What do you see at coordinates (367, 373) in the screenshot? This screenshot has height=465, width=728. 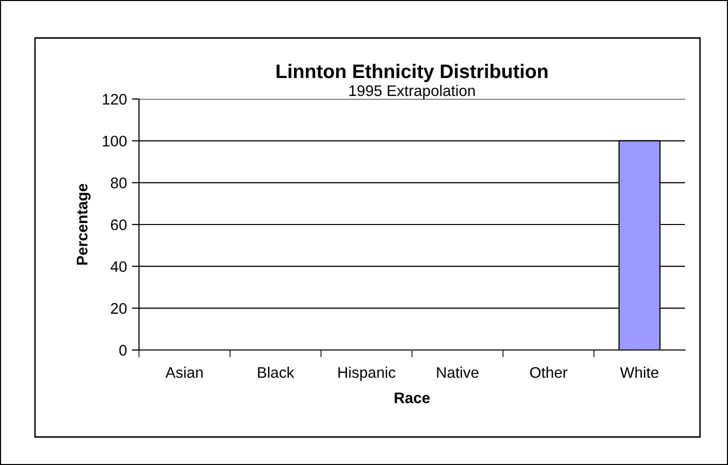 I see `x-tick-label: Hispanic` at bounding box center [367, 373].